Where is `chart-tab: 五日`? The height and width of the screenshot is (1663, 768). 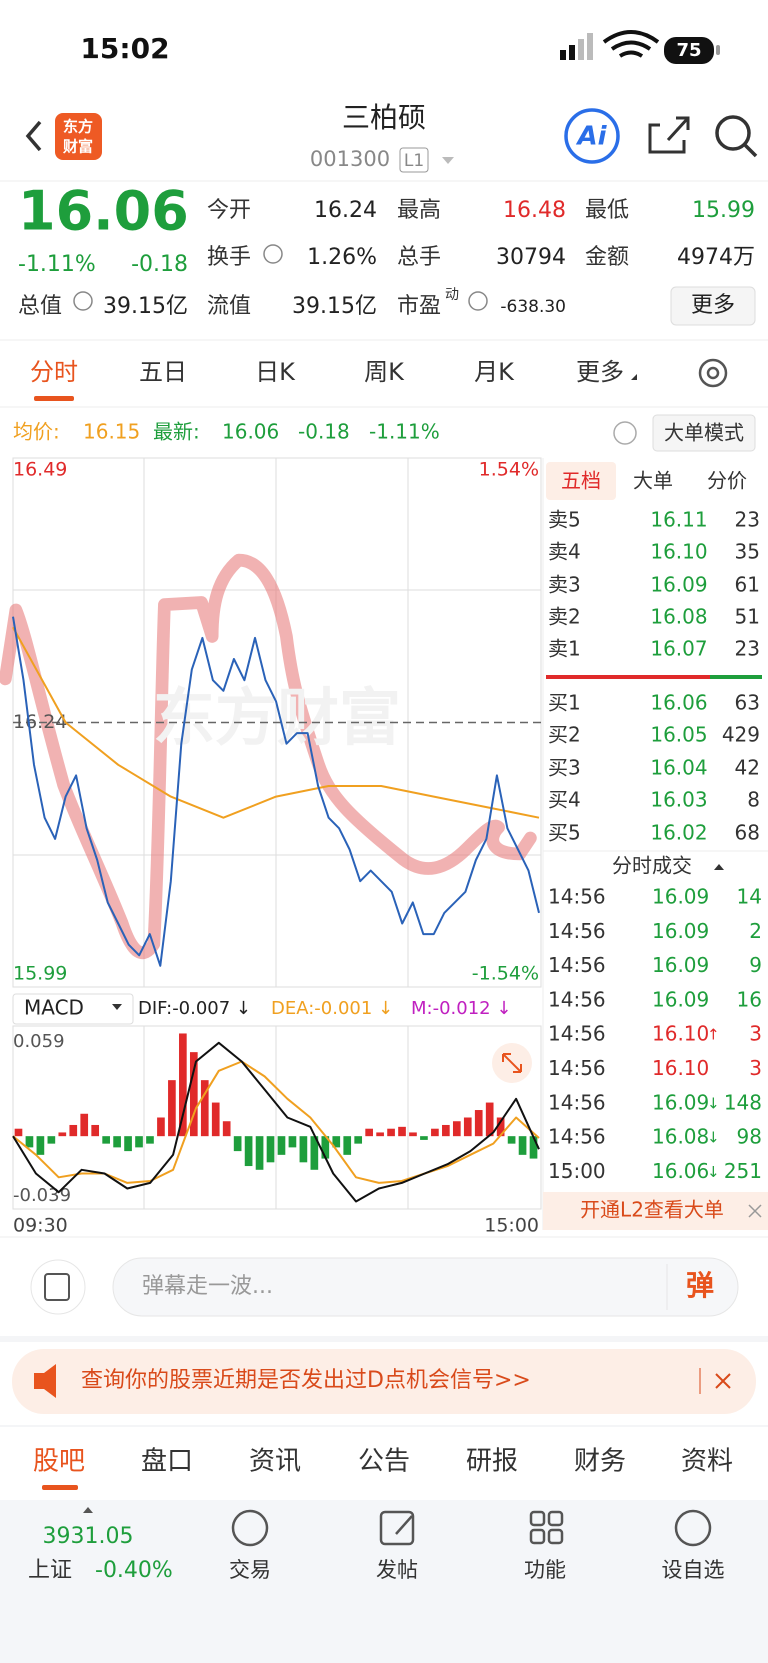
chart-tab: 五日 is located at coordinates (163, 372).